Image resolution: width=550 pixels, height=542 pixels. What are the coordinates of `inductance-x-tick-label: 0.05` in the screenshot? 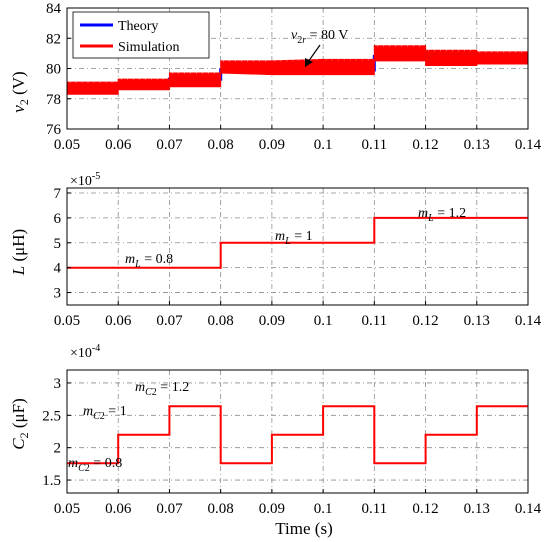 It's located at (67, 321).